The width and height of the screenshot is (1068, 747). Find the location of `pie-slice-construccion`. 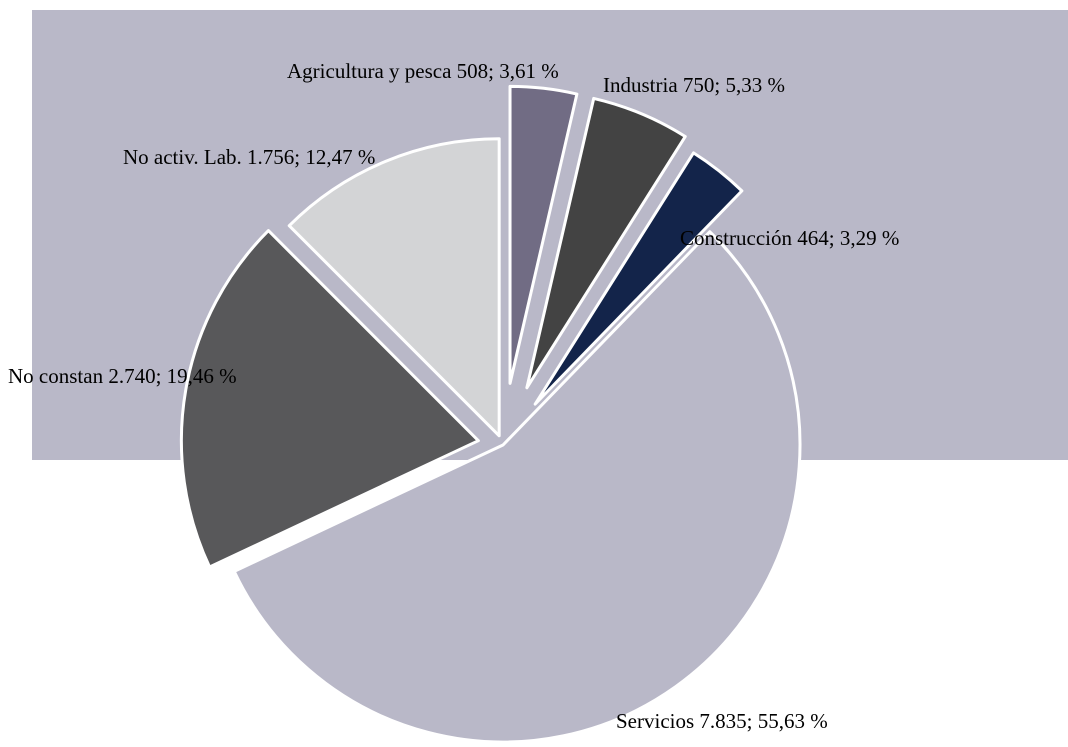

pie-slice-construccion is located at coordinates (638, 278).